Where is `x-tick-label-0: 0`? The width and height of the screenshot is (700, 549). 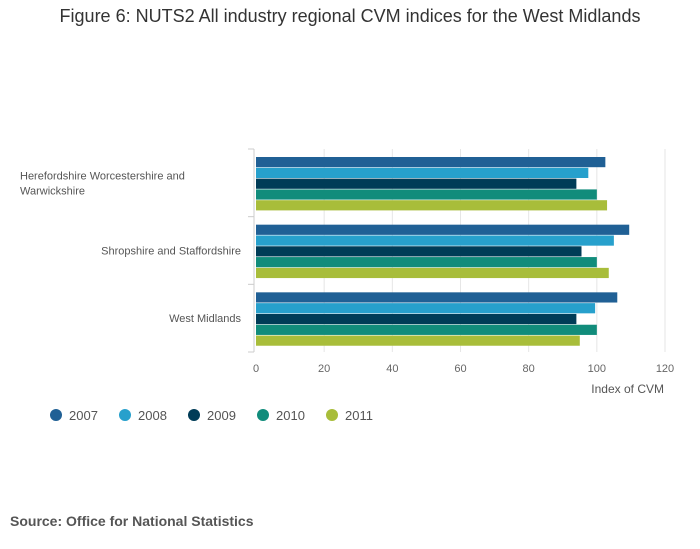
x-tick-label-0: 0 is located at coordinates (256, 369).